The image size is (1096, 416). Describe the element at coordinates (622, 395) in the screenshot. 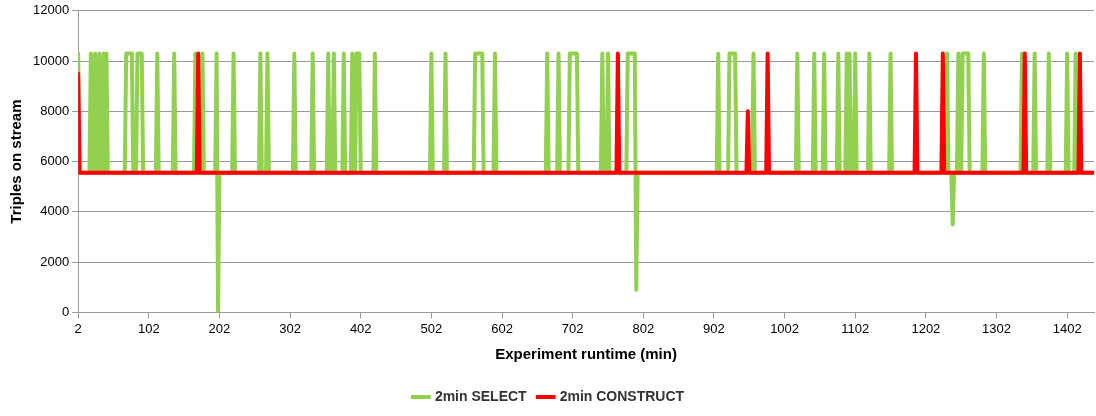

I see `legend-label: 2min CONSTRUCT` at that location.